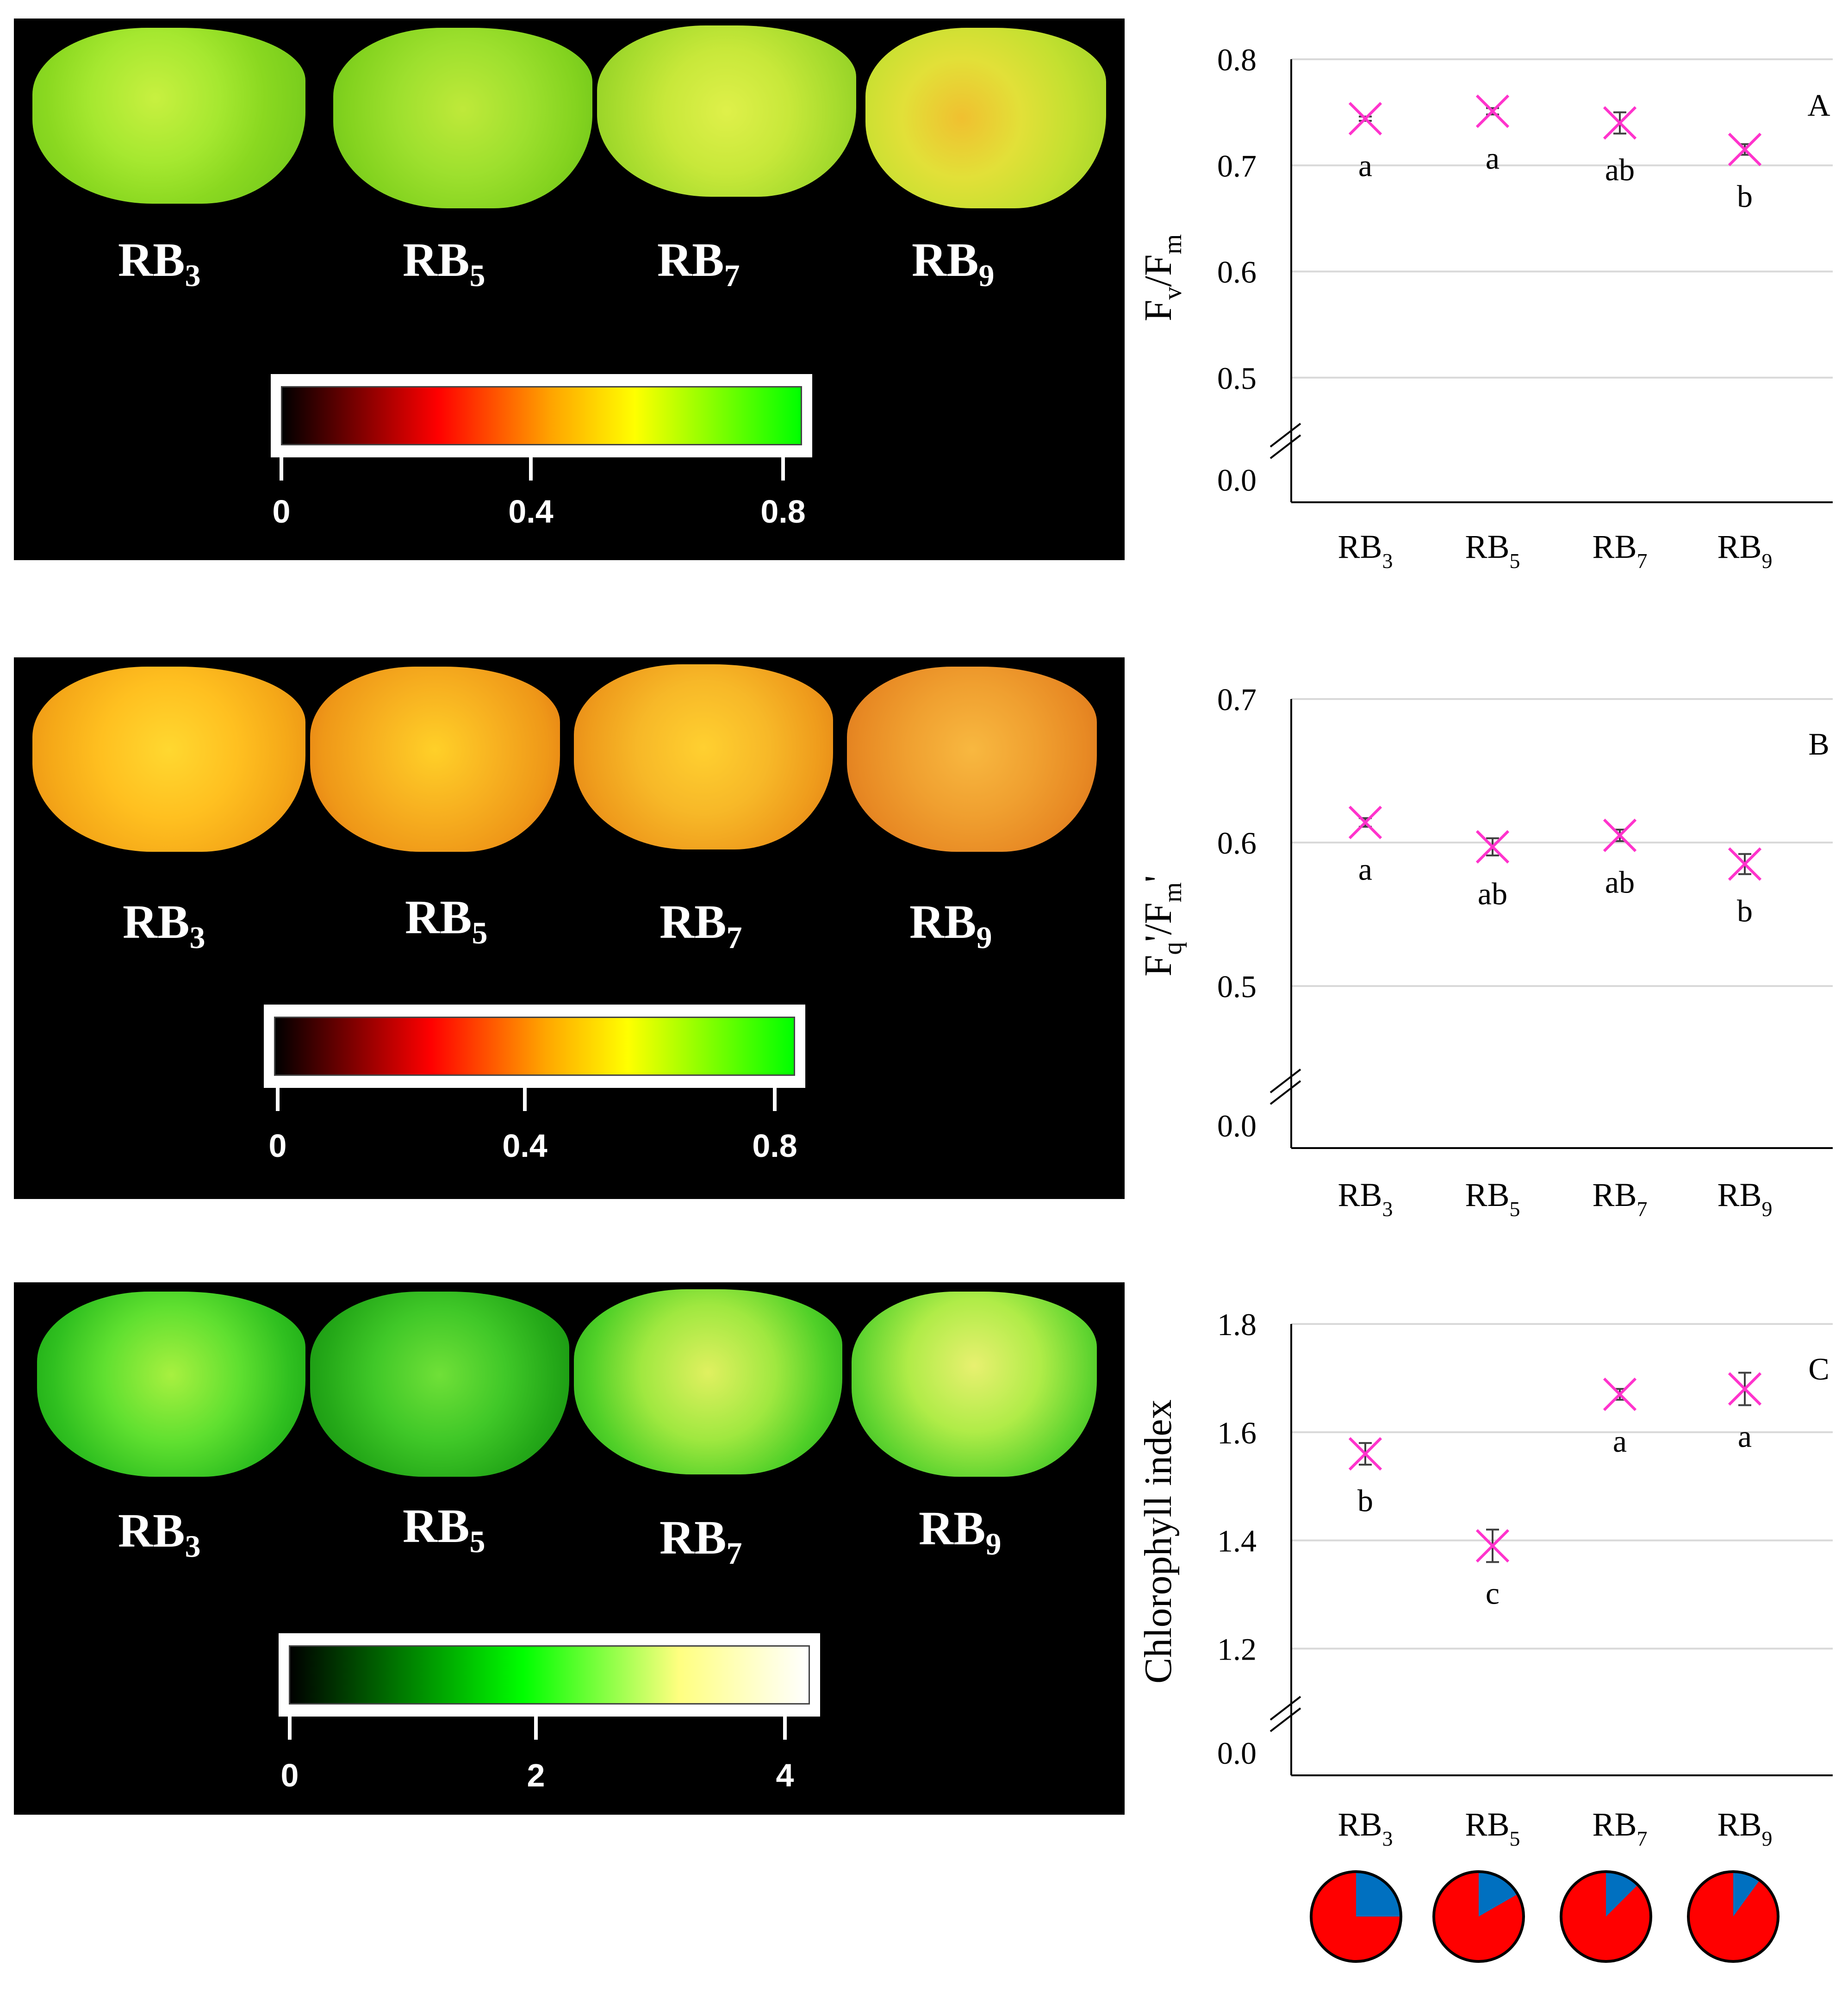 This screenshot has height=1992, width=1848. Describe the element at coordinates (277, 1146) in the screenshot. I see `colorbar-tick-label: 0` at that location.